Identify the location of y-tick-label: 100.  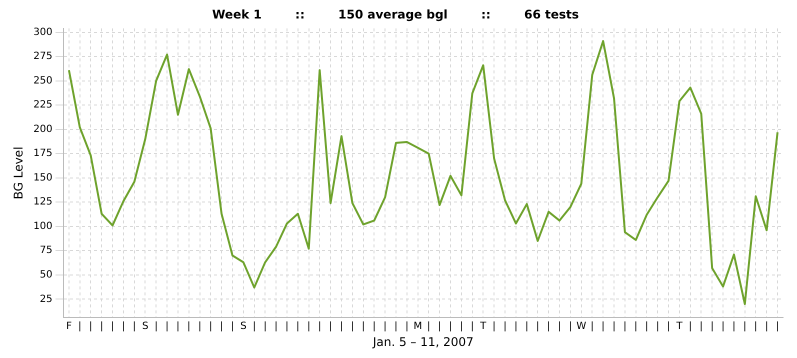
(42, 226).